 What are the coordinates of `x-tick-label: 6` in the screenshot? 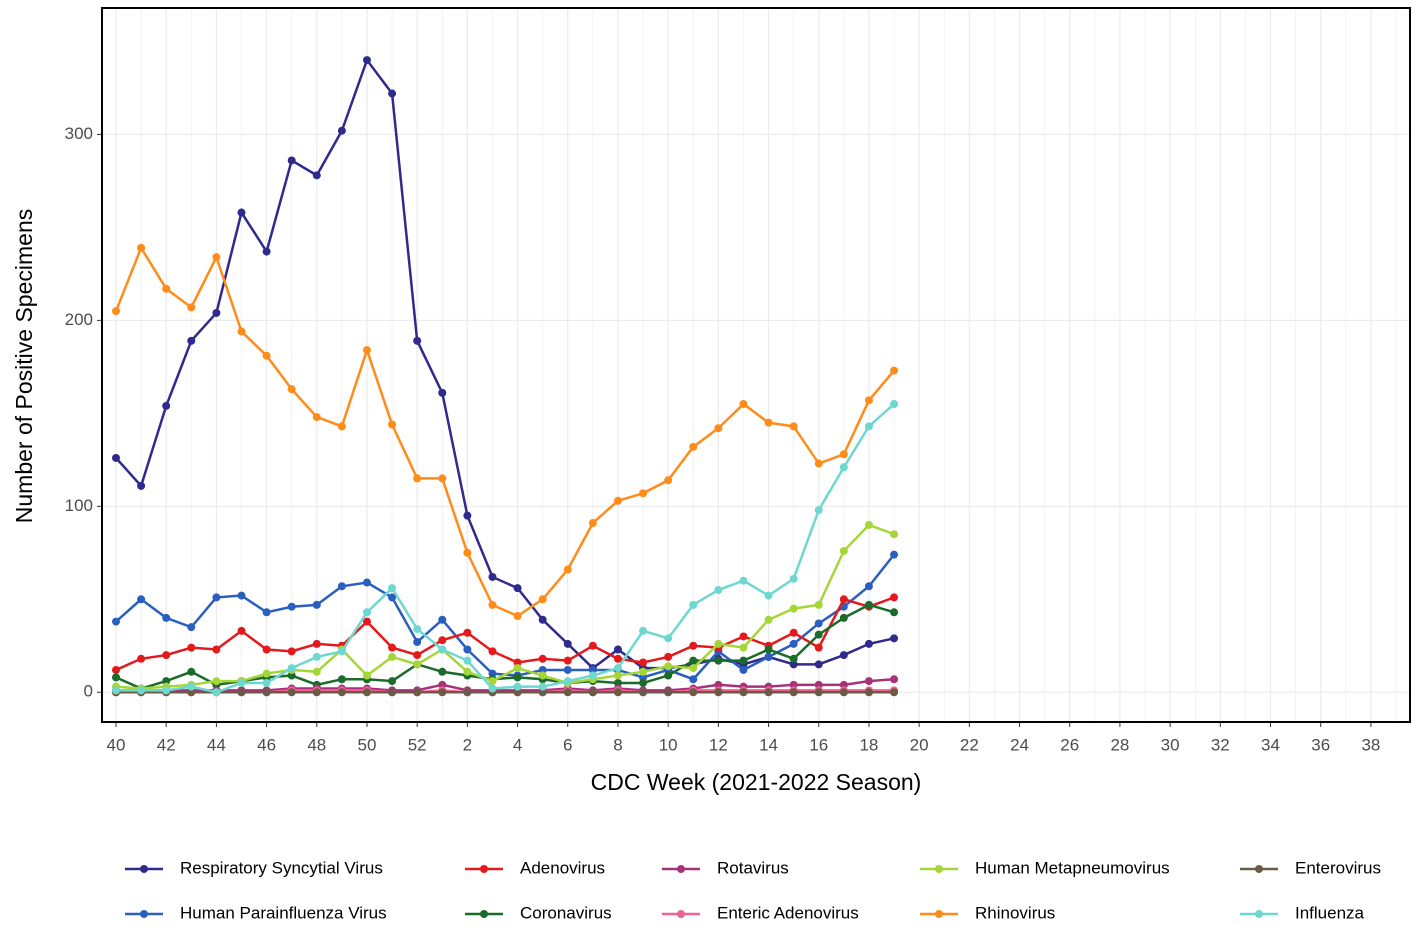 It's located at (567, 744).